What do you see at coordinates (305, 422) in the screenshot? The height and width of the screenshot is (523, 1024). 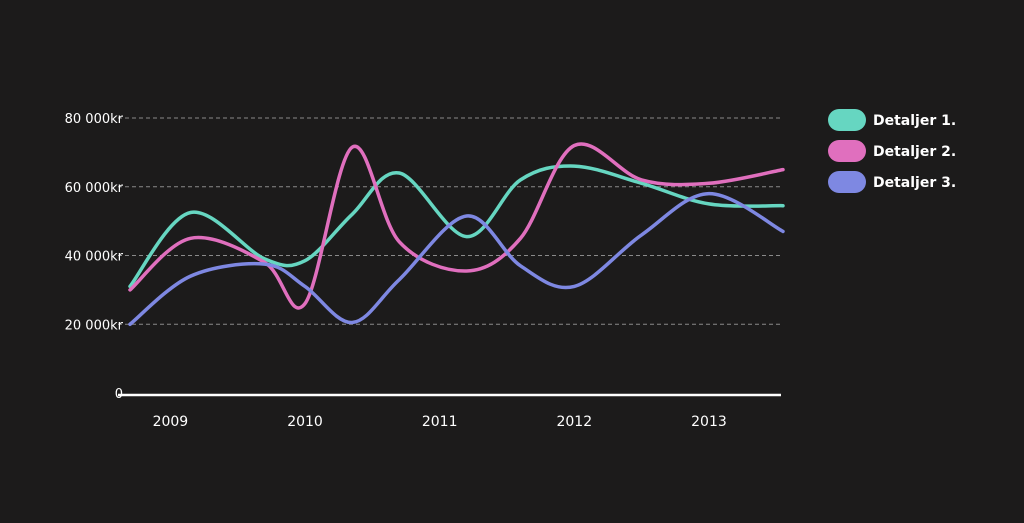 I see `x-tick-label: 2010` at bounding box center [305, 422].